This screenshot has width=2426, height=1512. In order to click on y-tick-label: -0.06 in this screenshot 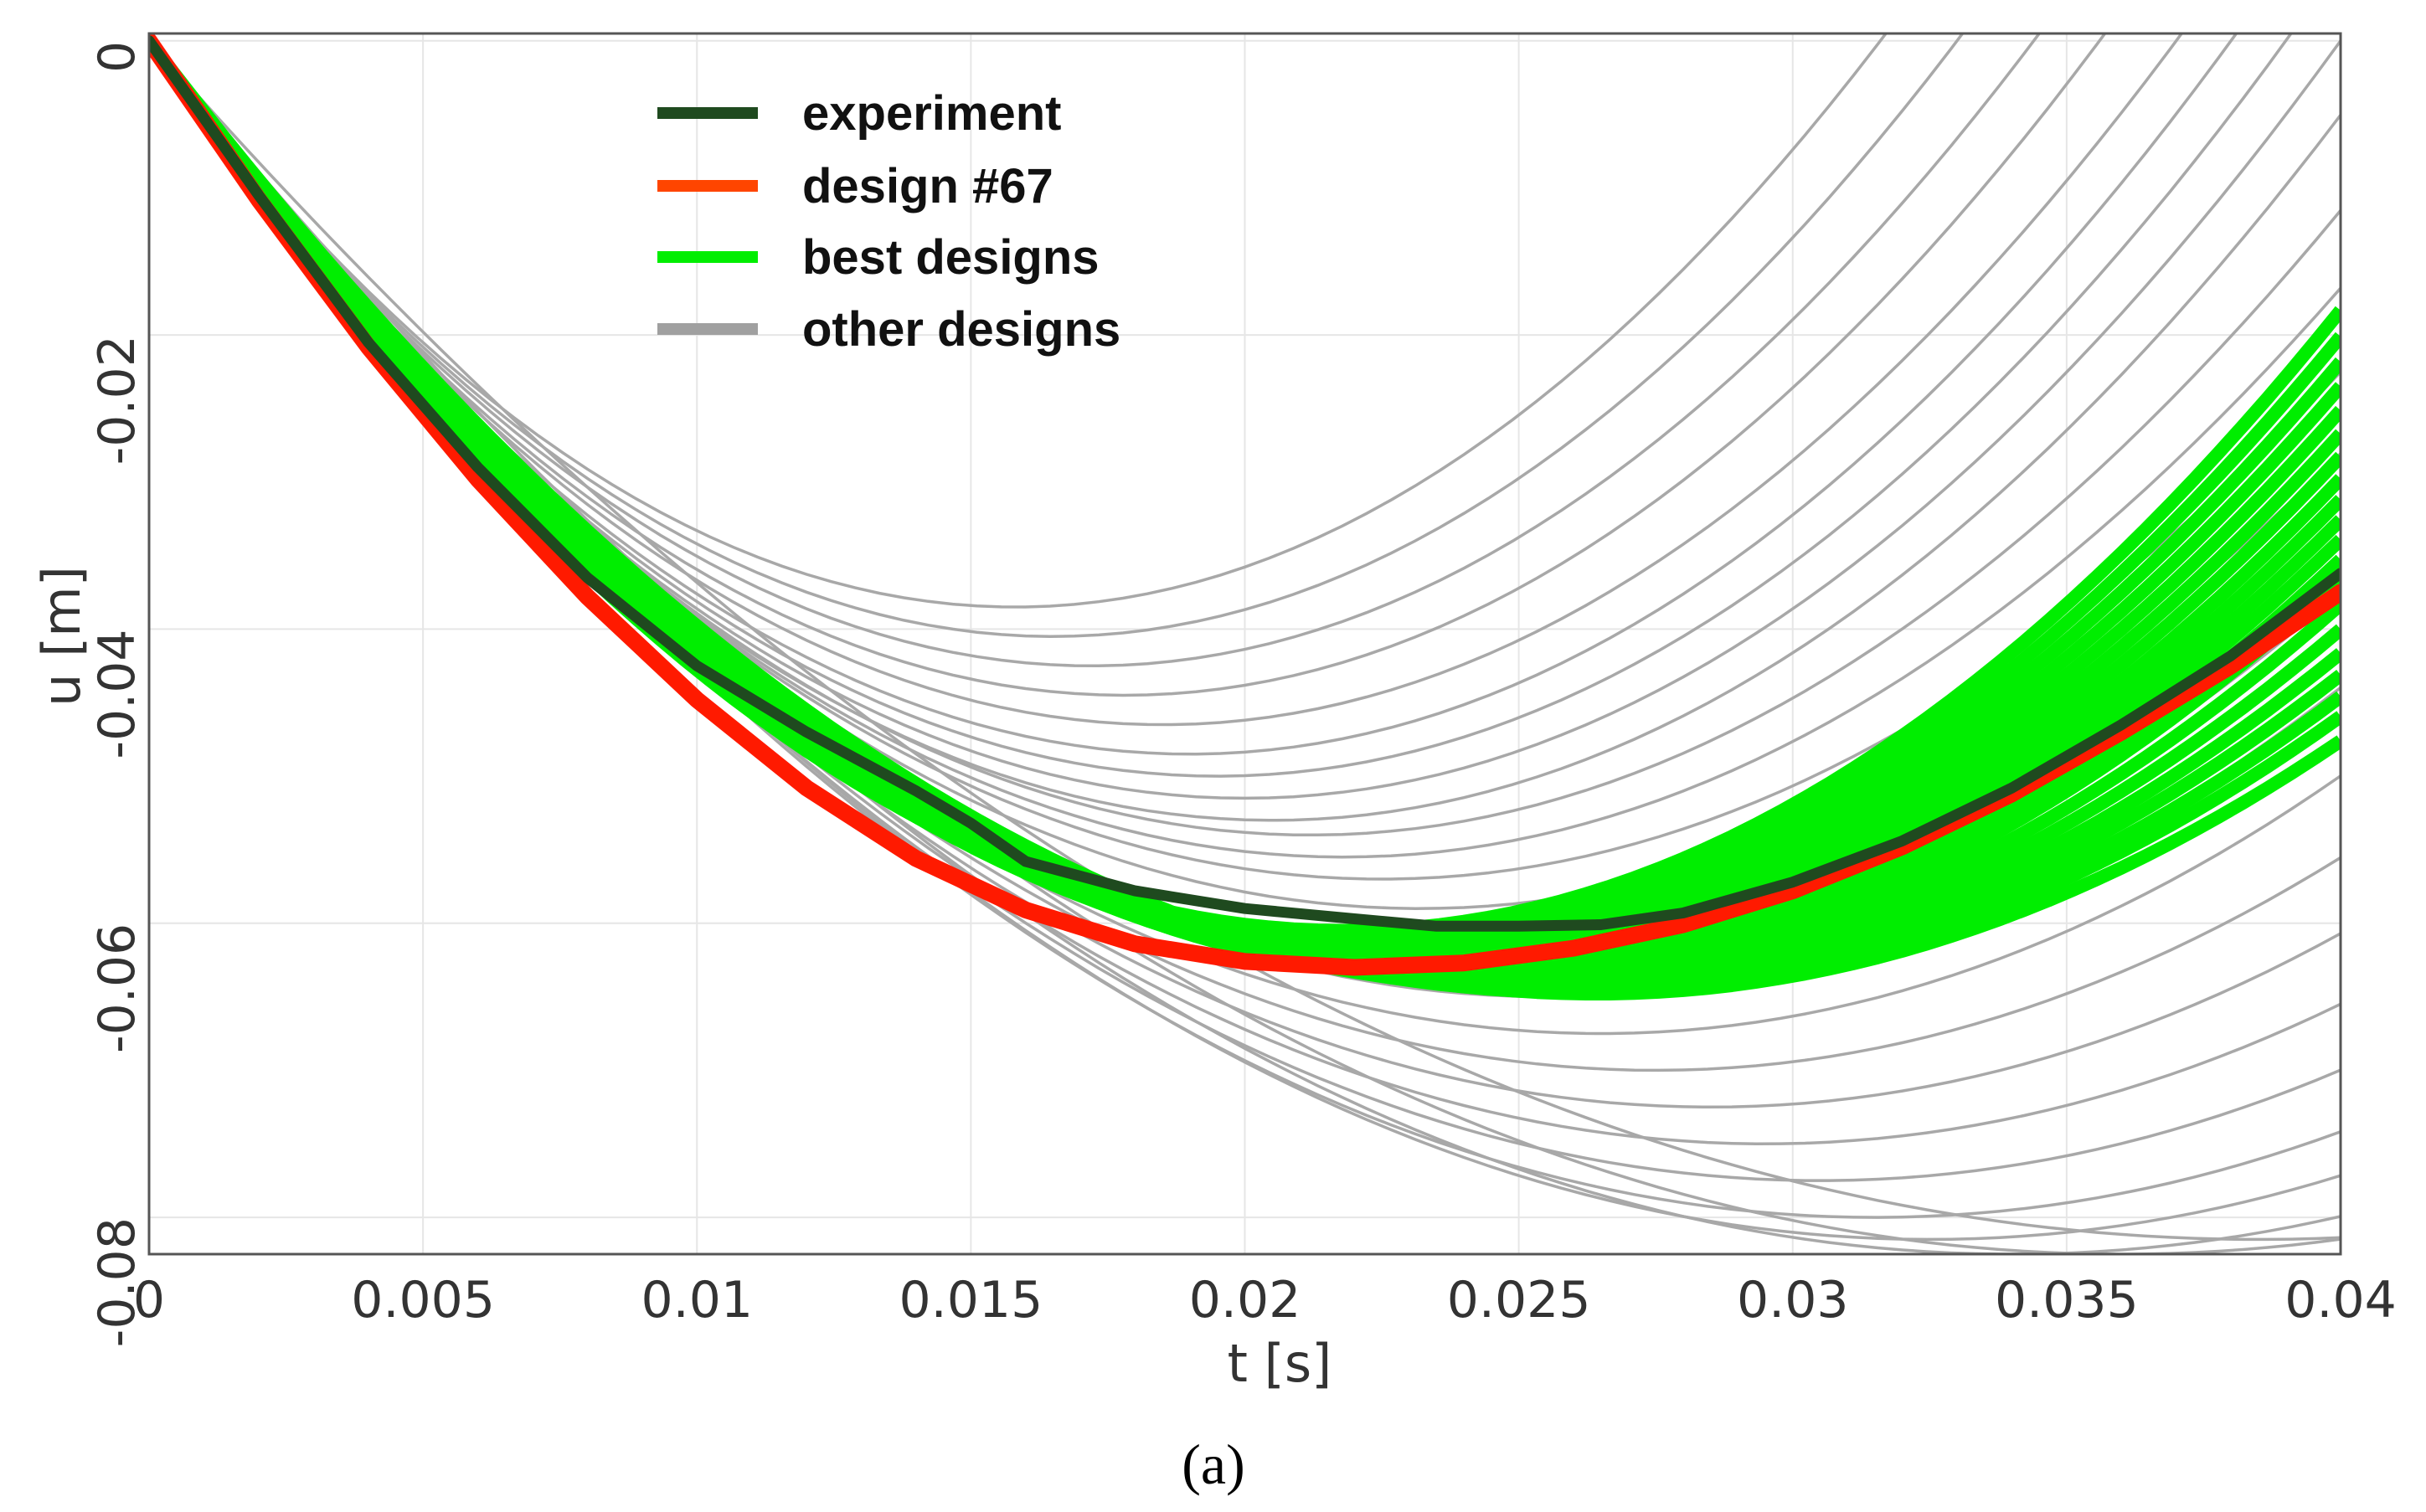, I will do `click(117, 988)`.